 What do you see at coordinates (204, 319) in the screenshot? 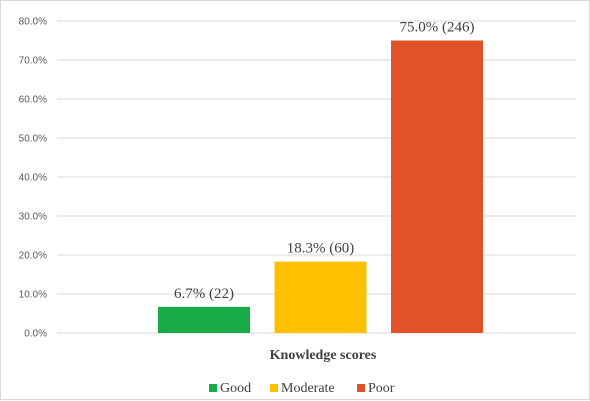
I see `bar-good` at bounding box center [204, 319].